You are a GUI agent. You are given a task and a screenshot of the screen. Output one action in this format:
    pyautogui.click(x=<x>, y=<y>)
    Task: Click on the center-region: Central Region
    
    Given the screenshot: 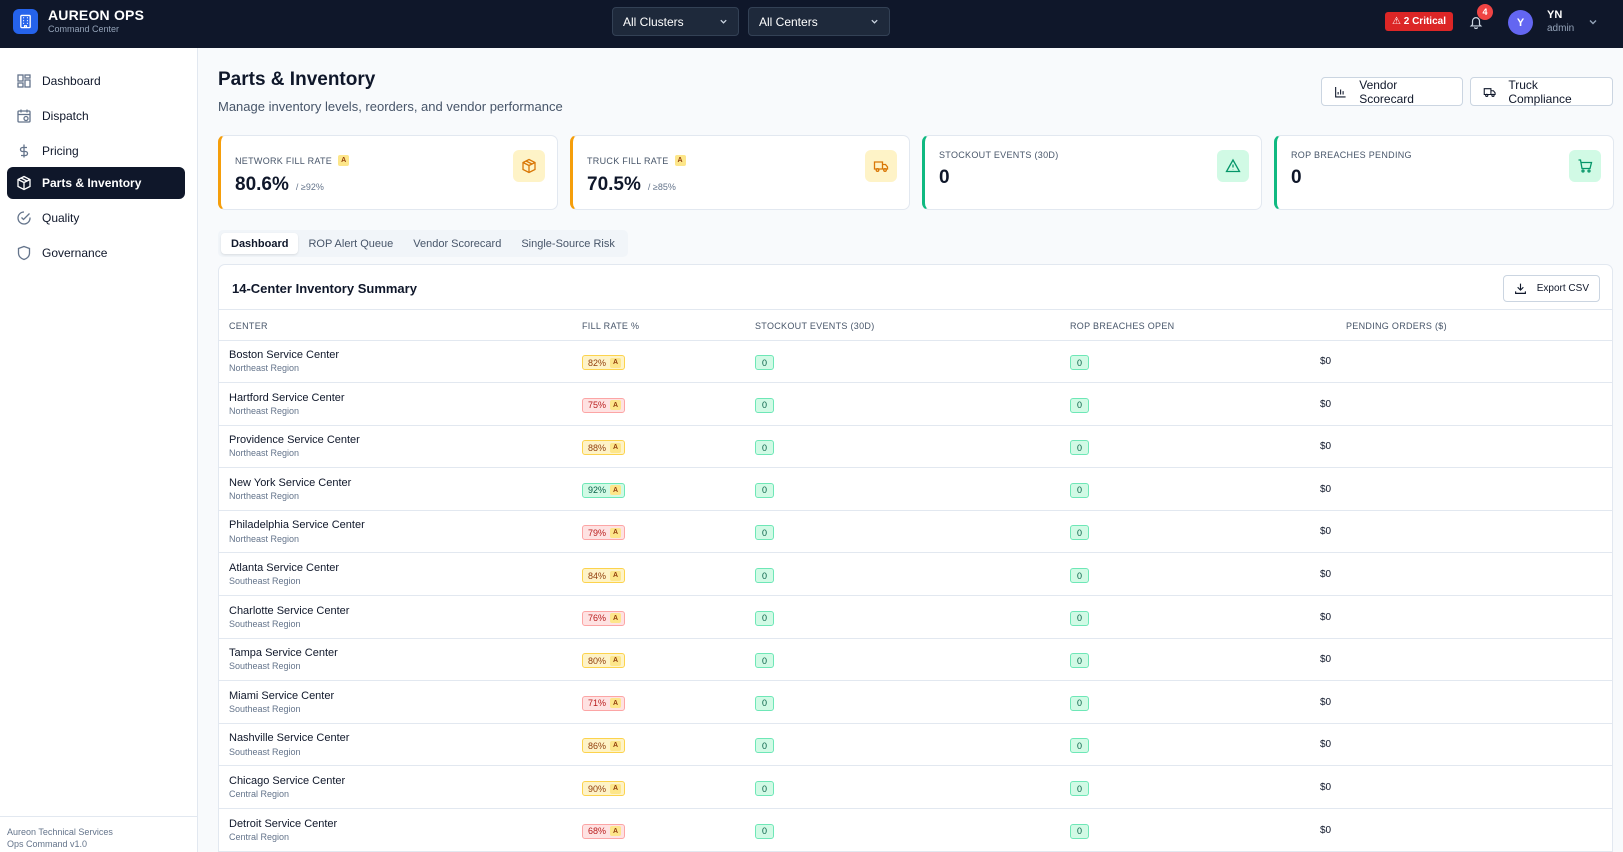 What is the action you would take?
    pyautogui.click(x=259, y=794)
    